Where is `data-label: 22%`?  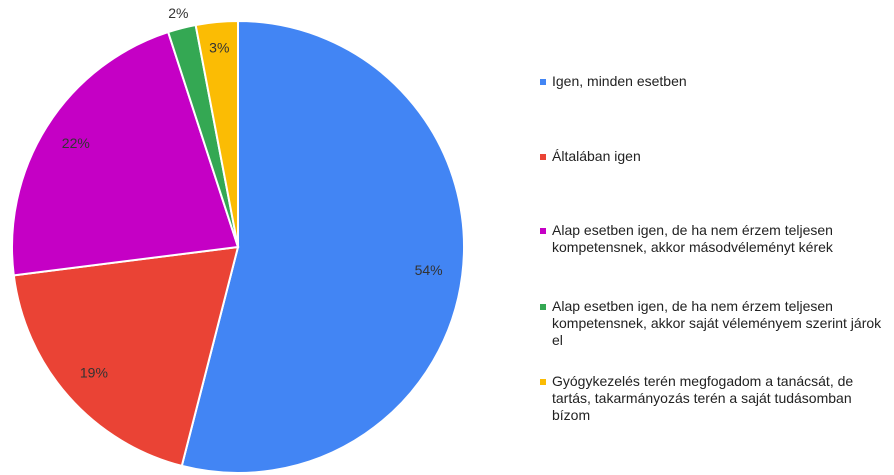 data-label: 22% is located at coordinates (76, 143).